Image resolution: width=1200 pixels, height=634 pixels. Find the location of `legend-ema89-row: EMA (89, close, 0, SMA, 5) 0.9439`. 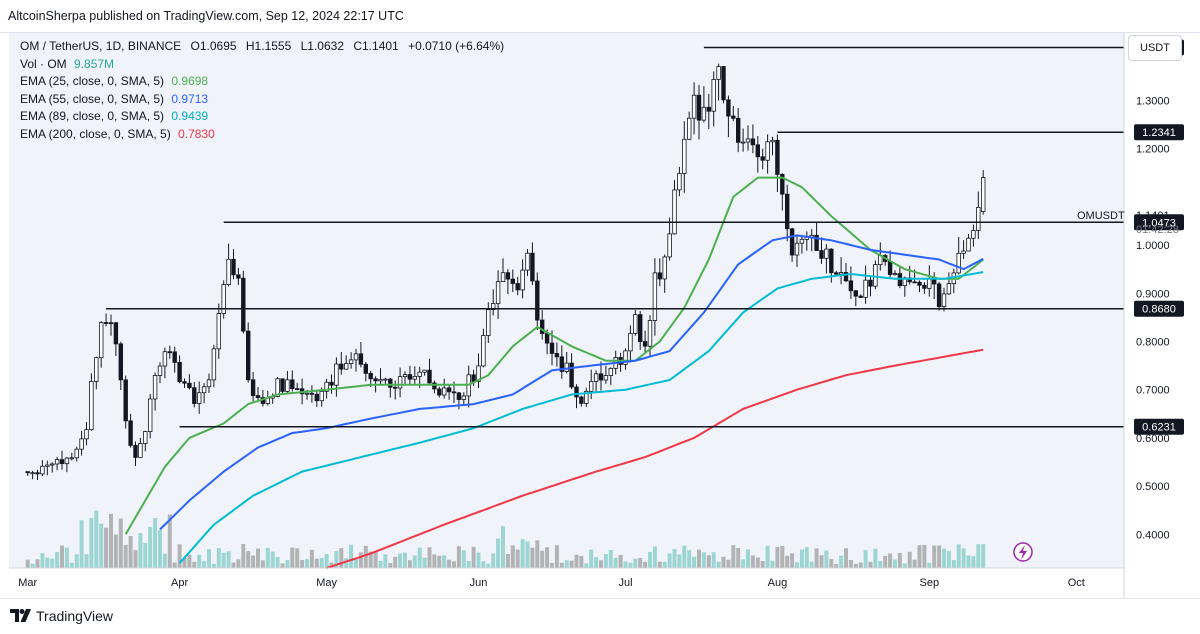

legend-ema89-row: EMA (89, close, 0, SMA, 5) 0.9439 is located at coordinates (262, 117).